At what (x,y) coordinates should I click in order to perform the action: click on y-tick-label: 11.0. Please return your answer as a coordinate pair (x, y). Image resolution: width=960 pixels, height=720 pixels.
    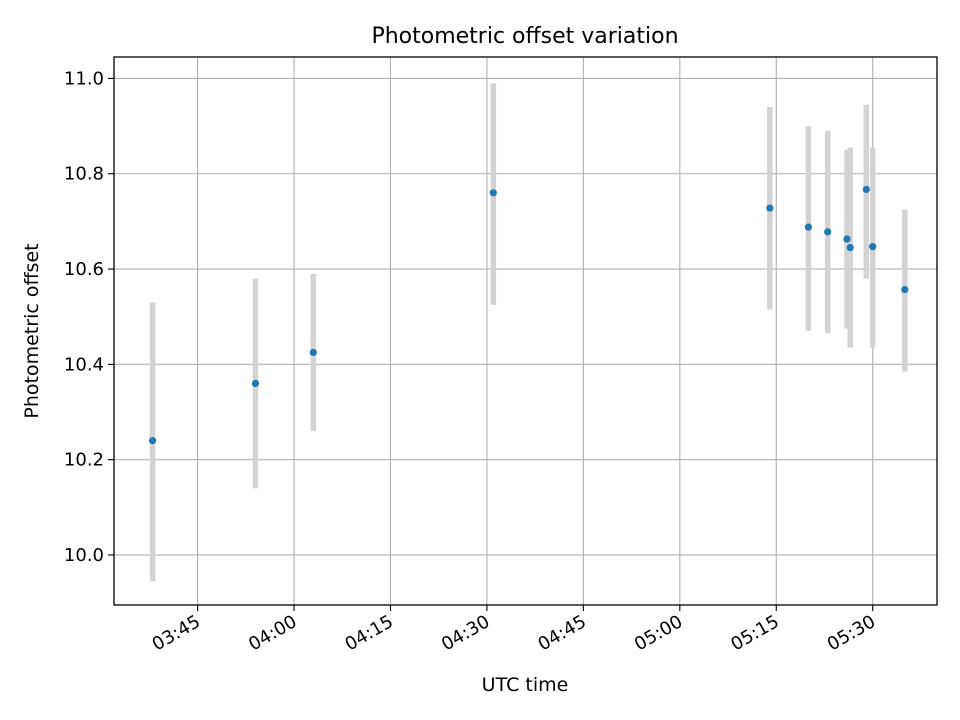
    Looking at the image, I should click on (84, 78).